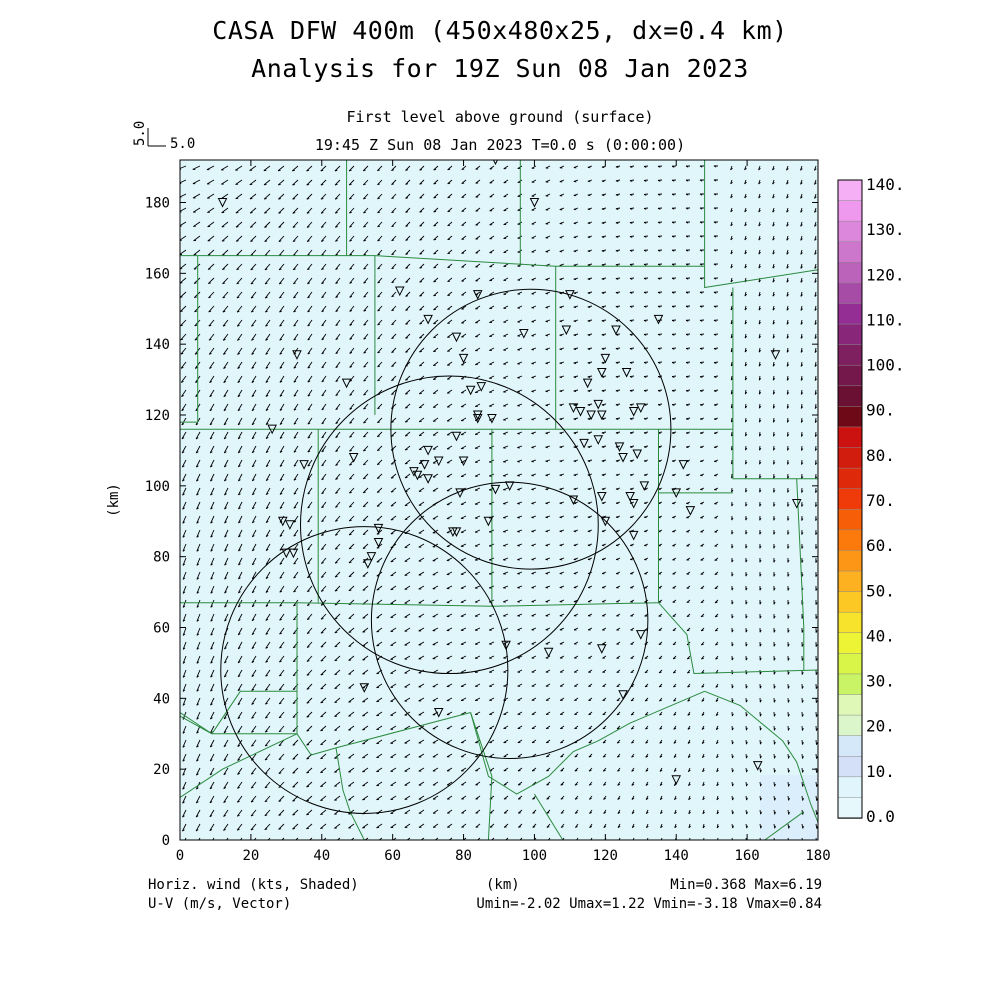 This screenshot has width=1000, height=1000. I want to click on colorbar-label: 40., so click(880, 635).